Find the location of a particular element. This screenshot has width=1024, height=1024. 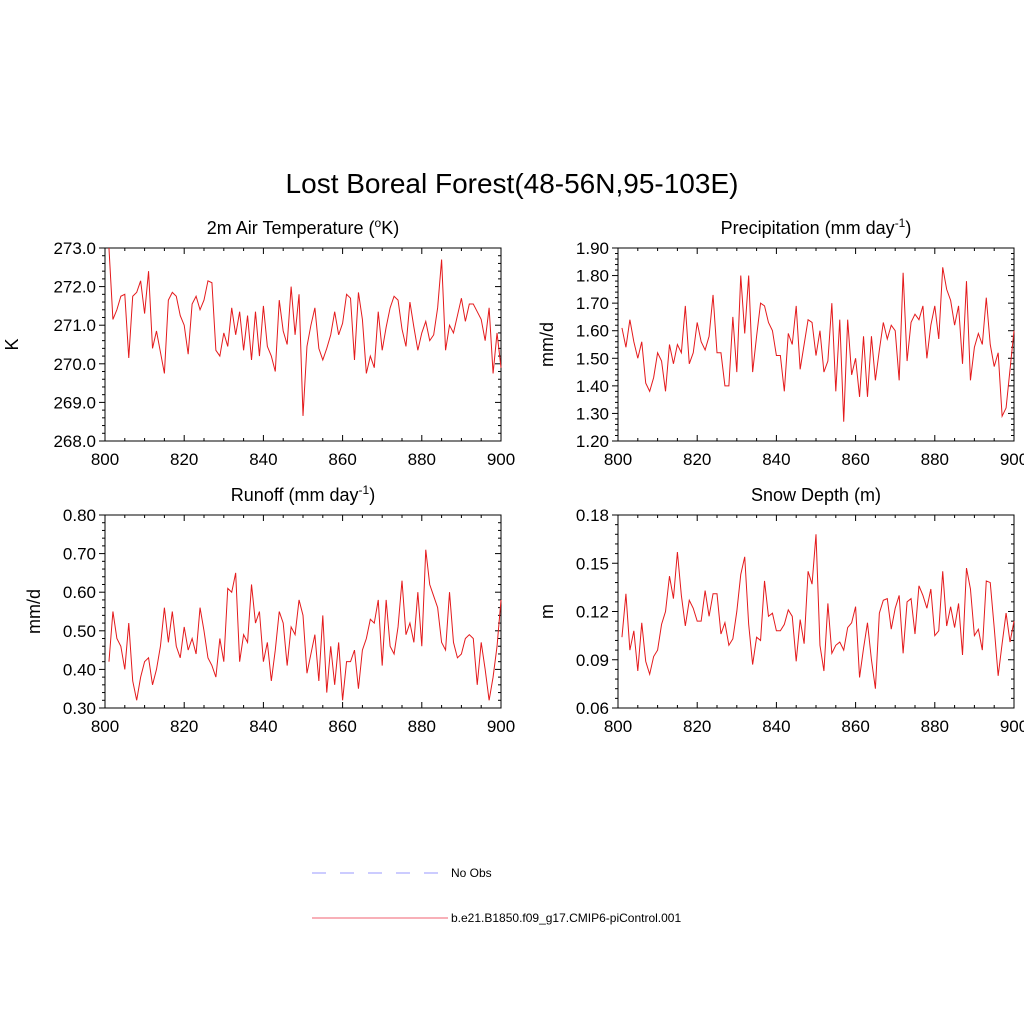

y-tick-label-precipitation: 1.70 is located at coordinates (592, 303).